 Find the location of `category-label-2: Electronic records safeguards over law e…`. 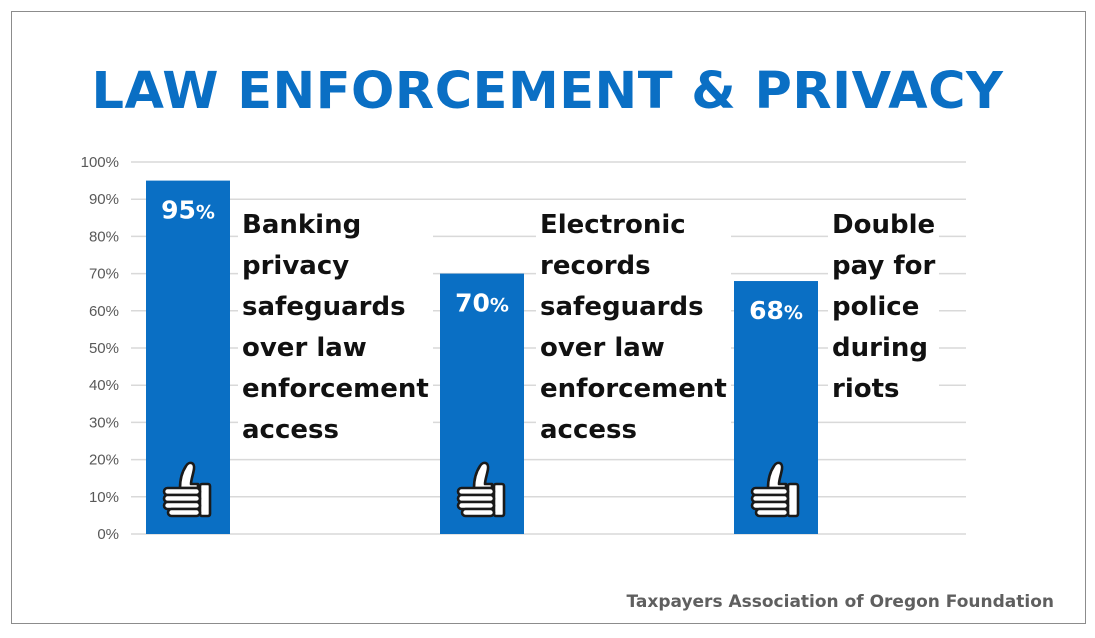

category-label-2: Electronic records safeguards over law e… is located at coordinates (633, 328).